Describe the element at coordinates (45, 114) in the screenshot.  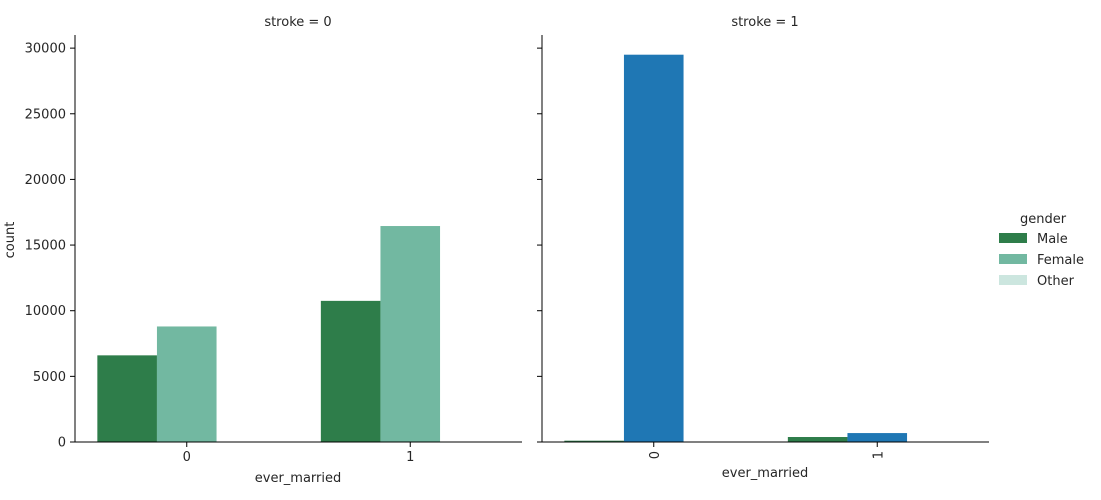
I see `y-tick-label: 25000` at that location.